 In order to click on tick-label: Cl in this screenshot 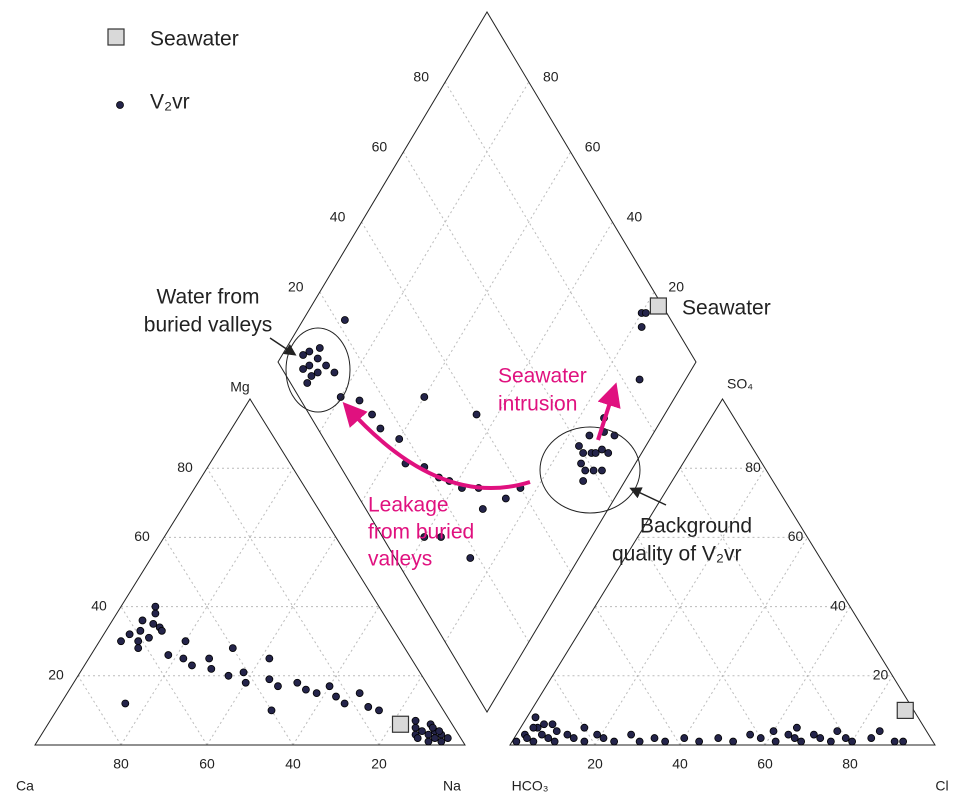, I will do `click(941, 786)`.